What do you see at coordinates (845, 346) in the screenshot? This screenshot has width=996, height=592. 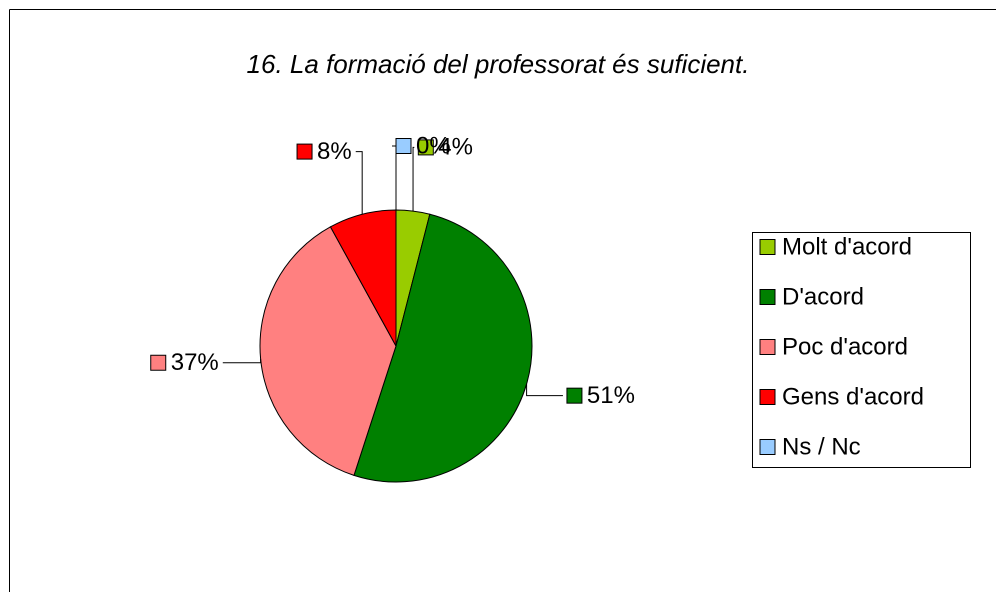 I see `legend-label: Poc d'acord` at bounding box center [845, 346].